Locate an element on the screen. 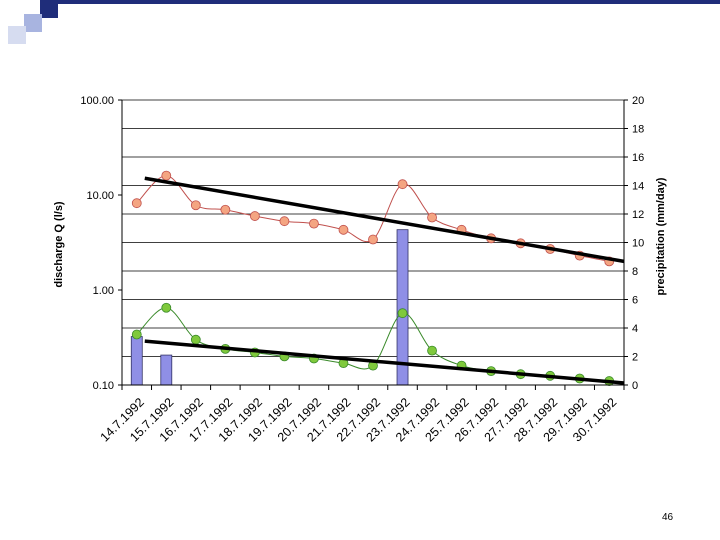  corner-square-dark is located at coordinates (49, 9).